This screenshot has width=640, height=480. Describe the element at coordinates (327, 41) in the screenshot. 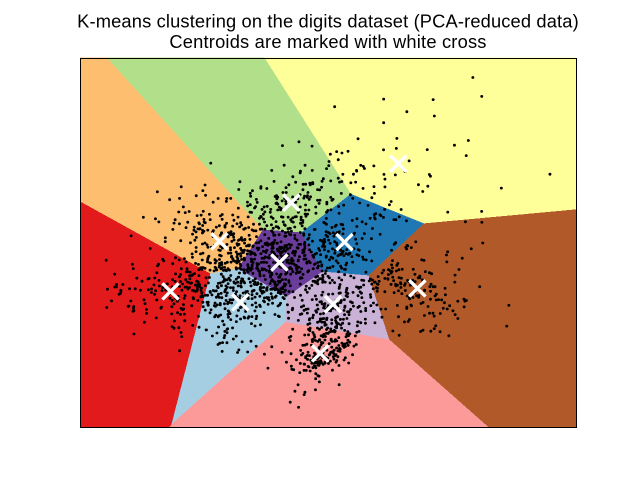

I see `svg-text:Centroids are marked with whit: Centroids are marked with white cross` at that location.